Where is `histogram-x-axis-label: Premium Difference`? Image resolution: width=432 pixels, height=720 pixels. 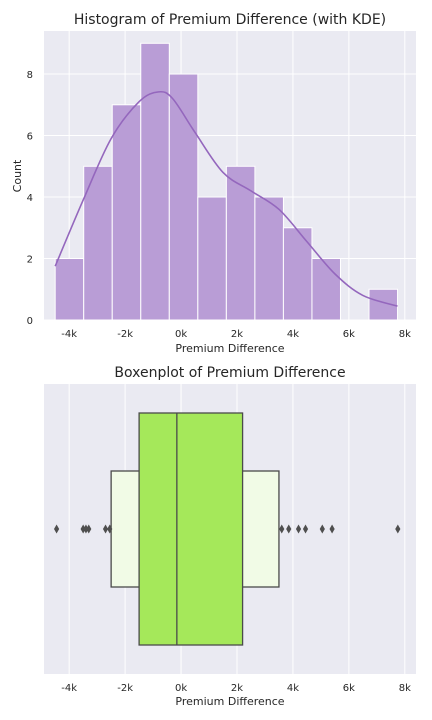
histogram-x-axis-label: Premium Difference is located at coordinates (229, 348).